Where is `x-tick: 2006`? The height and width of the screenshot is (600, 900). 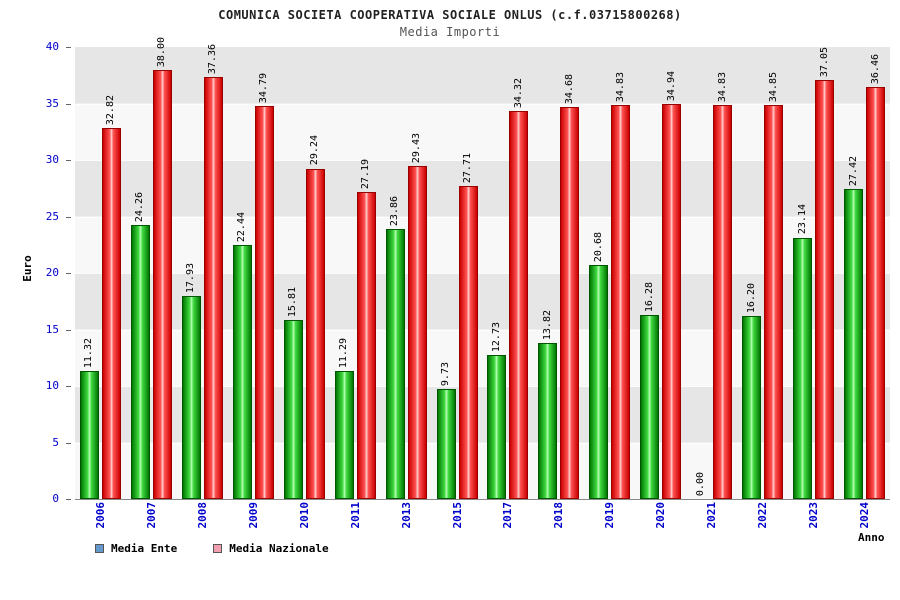
x-tick: 2006 is located at coordinates (100, 522).